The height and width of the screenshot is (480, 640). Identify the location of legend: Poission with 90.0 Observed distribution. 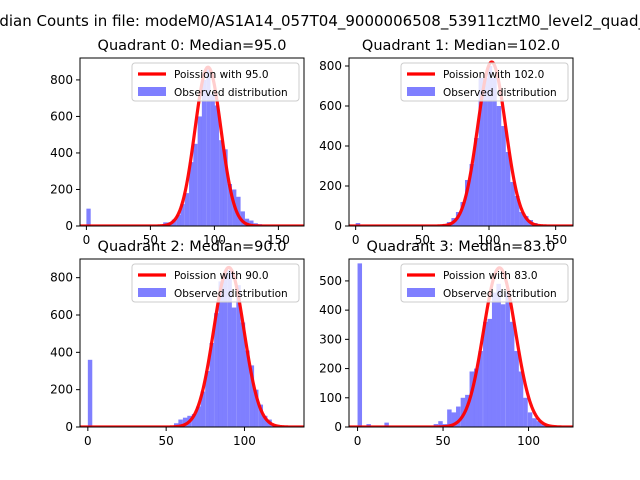
(215, 283).